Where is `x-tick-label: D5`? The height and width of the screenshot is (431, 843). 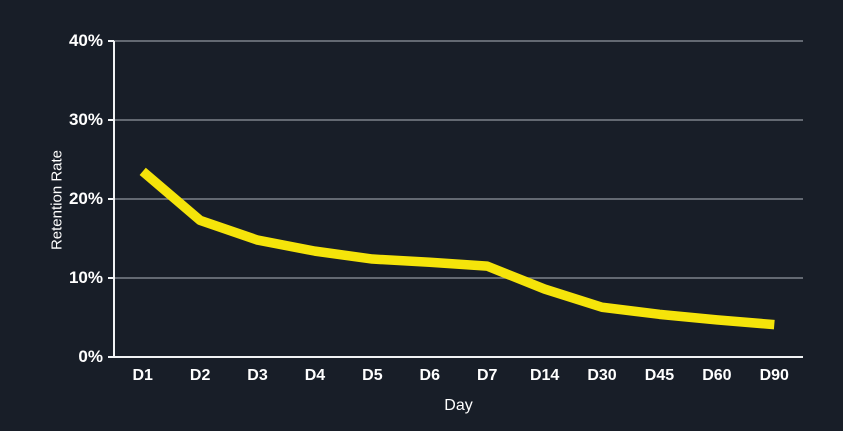 x-tick-label: D5 is located at coordinates (372, 375).